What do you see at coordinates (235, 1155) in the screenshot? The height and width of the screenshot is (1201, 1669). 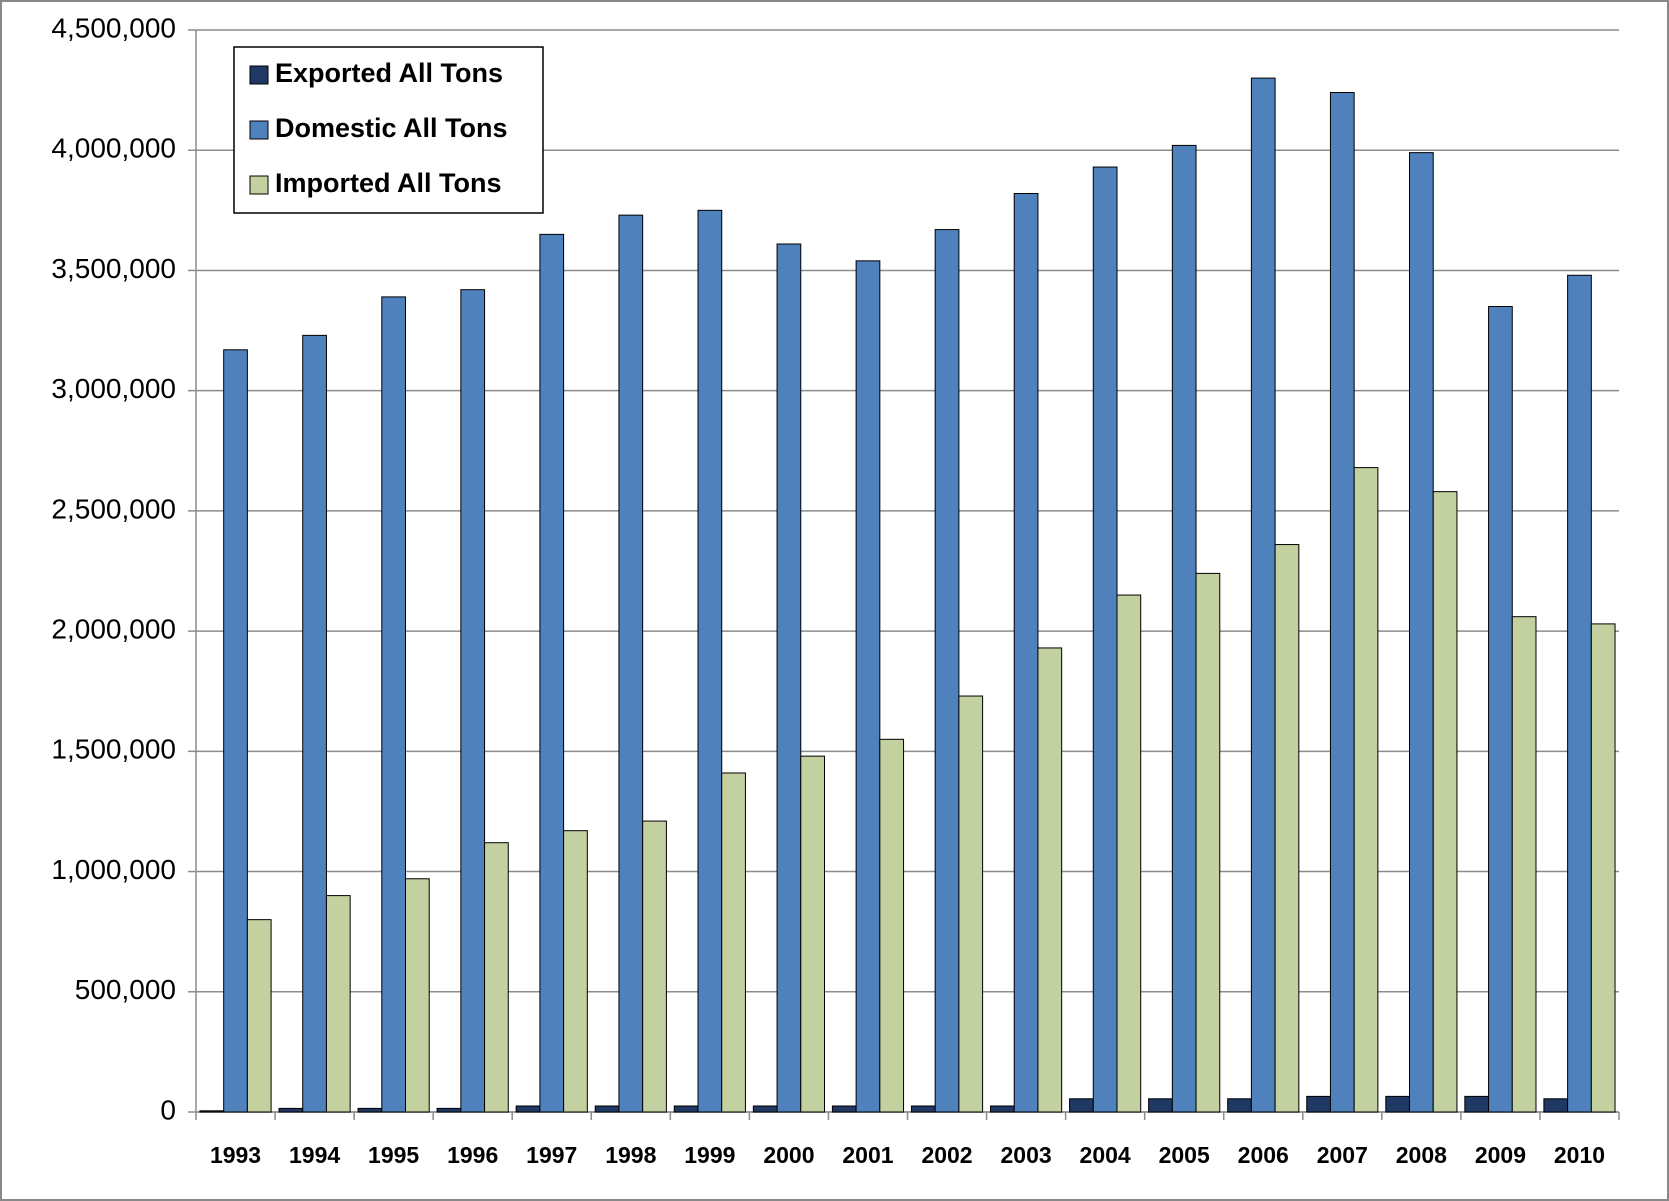 I see `x-tick-label: 1993` at bounding box center [235, 1155].